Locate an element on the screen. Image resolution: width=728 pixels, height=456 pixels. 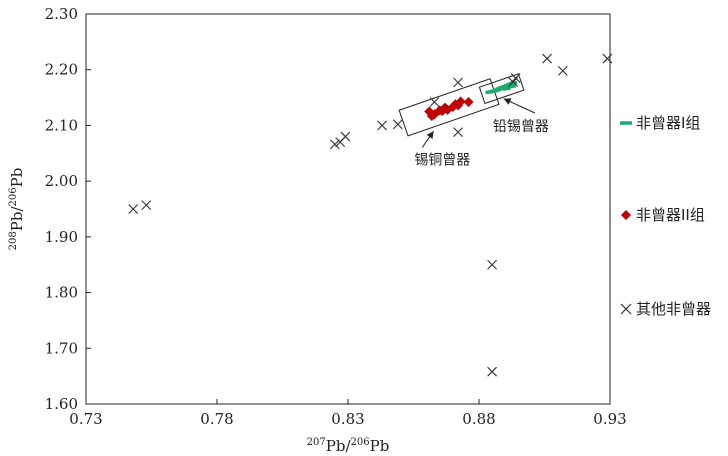
y-tick-label: 1.60 is located at coordinates (61, 404).